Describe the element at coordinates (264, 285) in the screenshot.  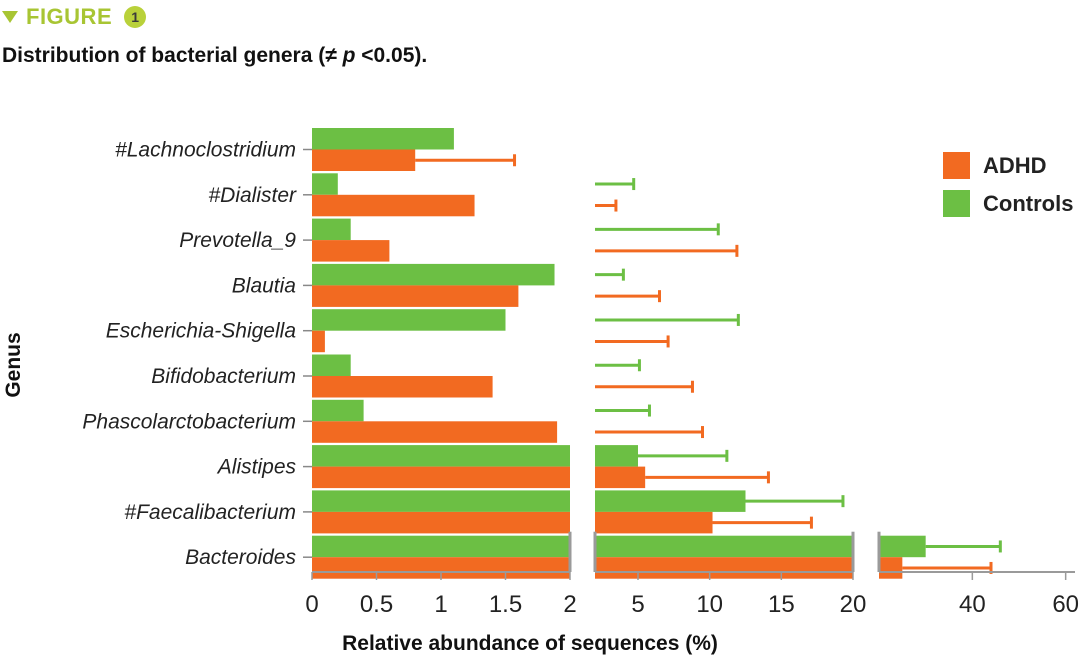
I see `category-label: Blautia` at that location.